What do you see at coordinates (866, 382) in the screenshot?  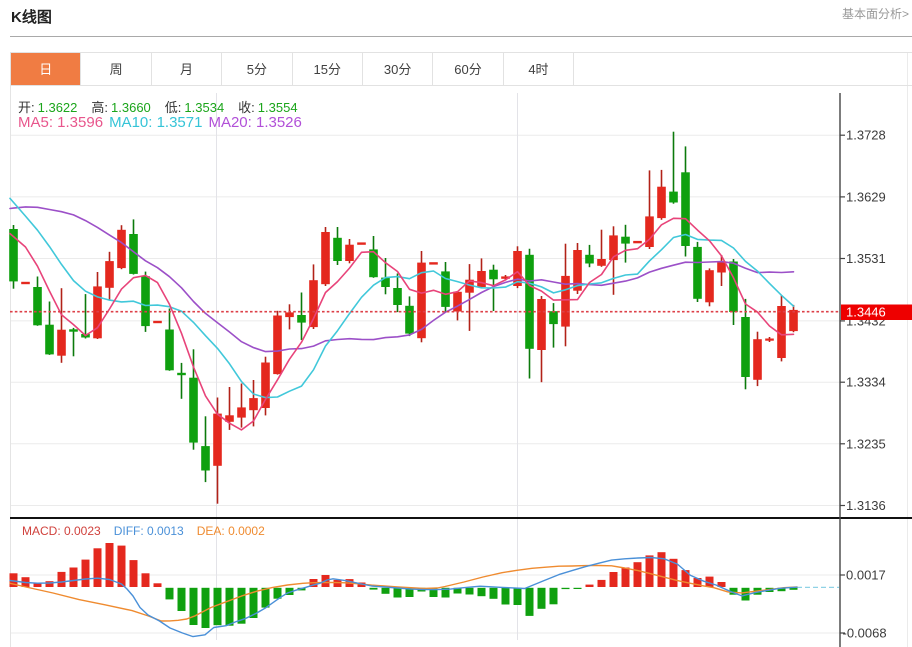 I see `svg-text: 1.3334` at bounding box center [866, 382].